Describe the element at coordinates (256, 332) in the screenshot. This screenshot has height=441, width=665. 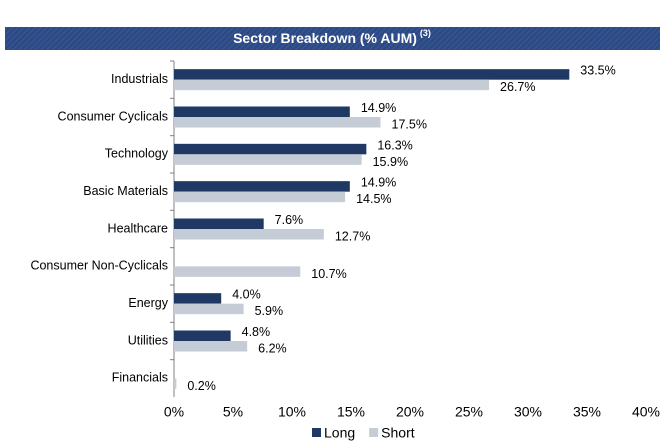
I see `data-label: 4.8%` at that location.